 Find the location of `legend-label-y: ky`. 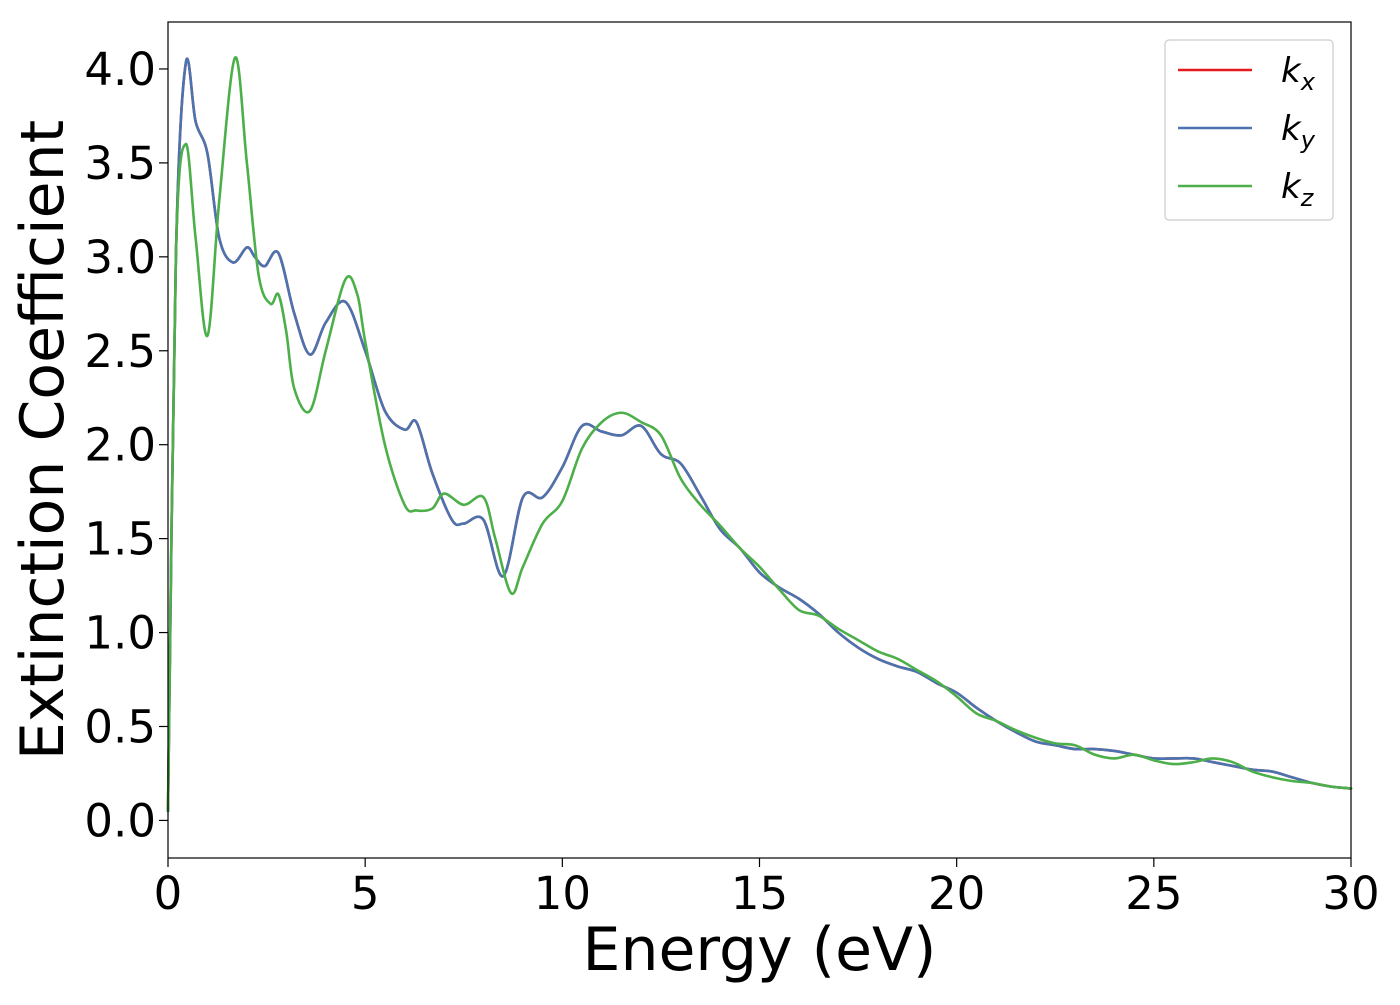

legend-label-y: ky is located at coordinates (1298, 131).